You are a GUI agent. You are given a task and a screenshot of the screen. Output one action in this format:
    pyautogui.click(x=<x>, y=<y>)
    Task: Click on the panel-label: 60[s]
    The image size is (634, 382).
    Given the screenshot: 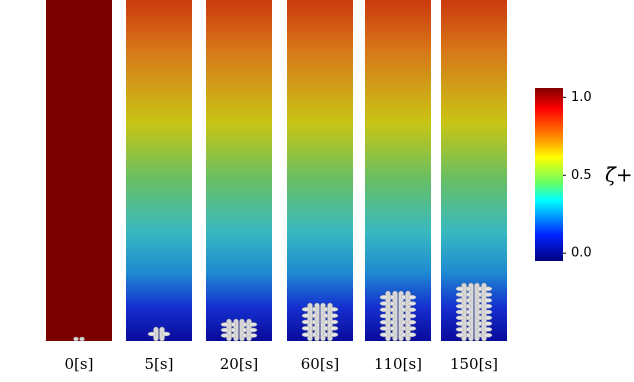 What is the action you would take?
    pyautogui.click(x=320, y=364)
    